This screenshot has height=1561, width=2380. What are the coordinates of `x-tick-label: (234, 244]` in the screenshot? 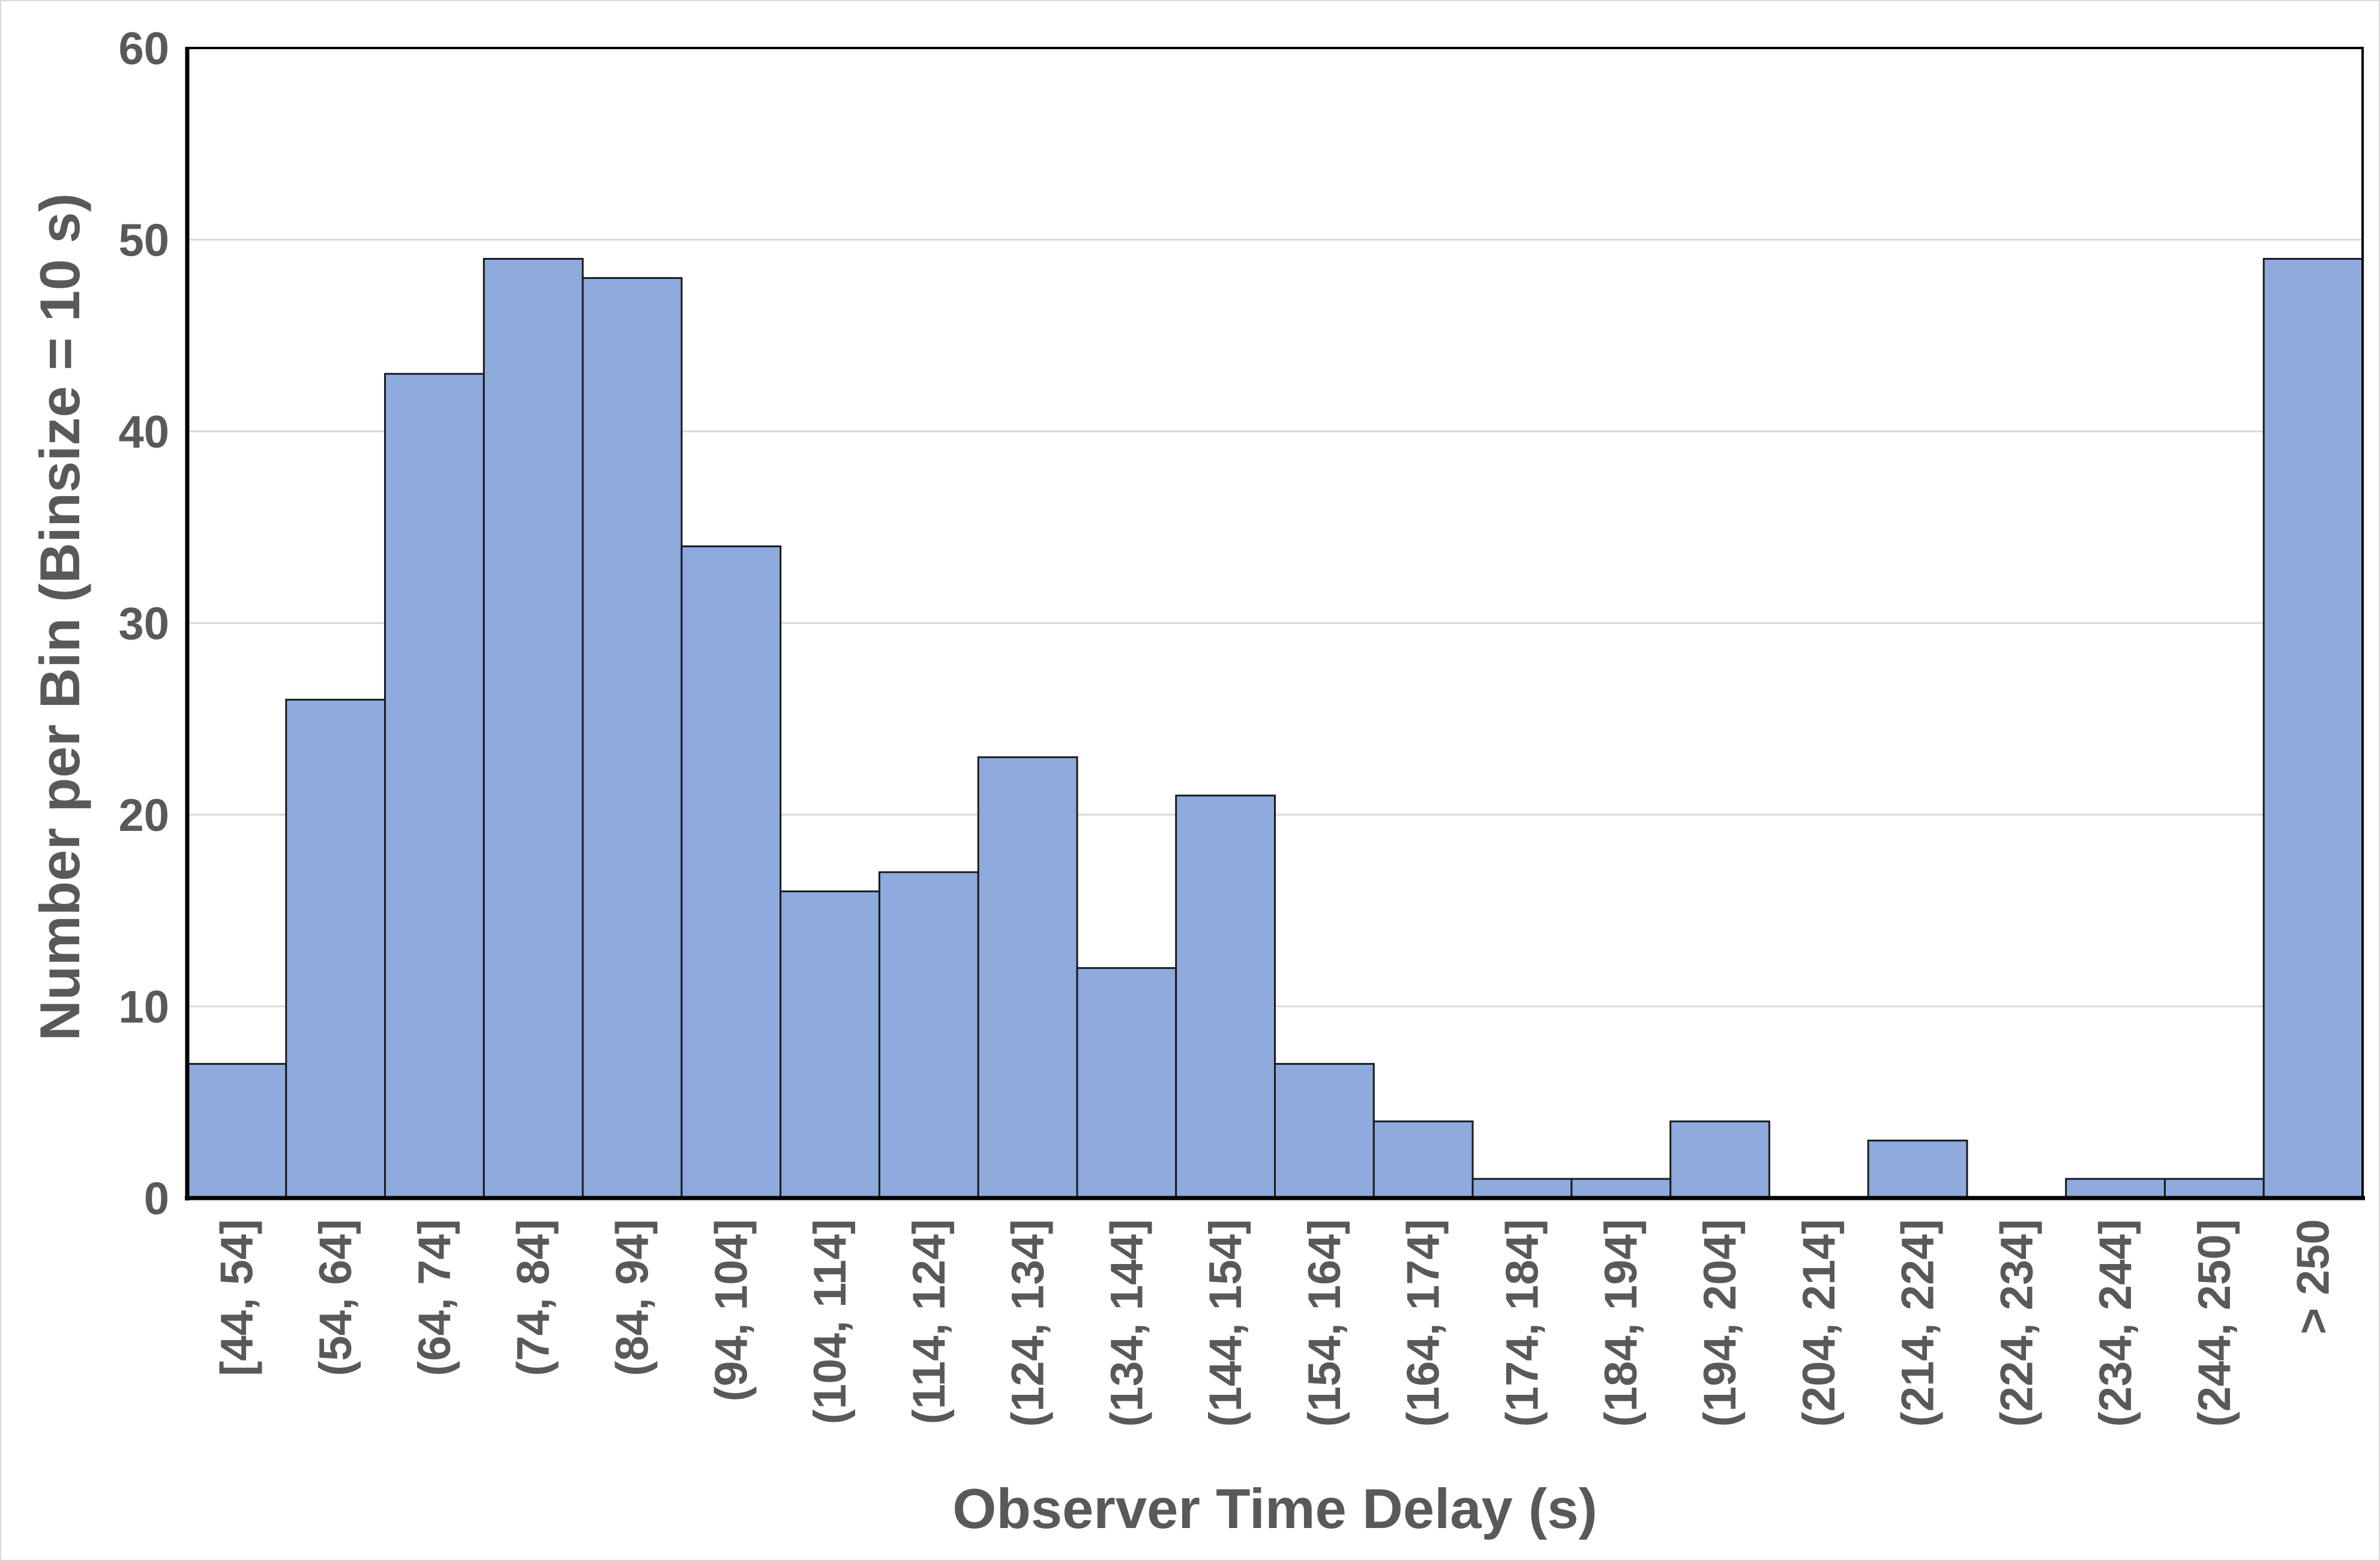 It's located at (2115, 1323).